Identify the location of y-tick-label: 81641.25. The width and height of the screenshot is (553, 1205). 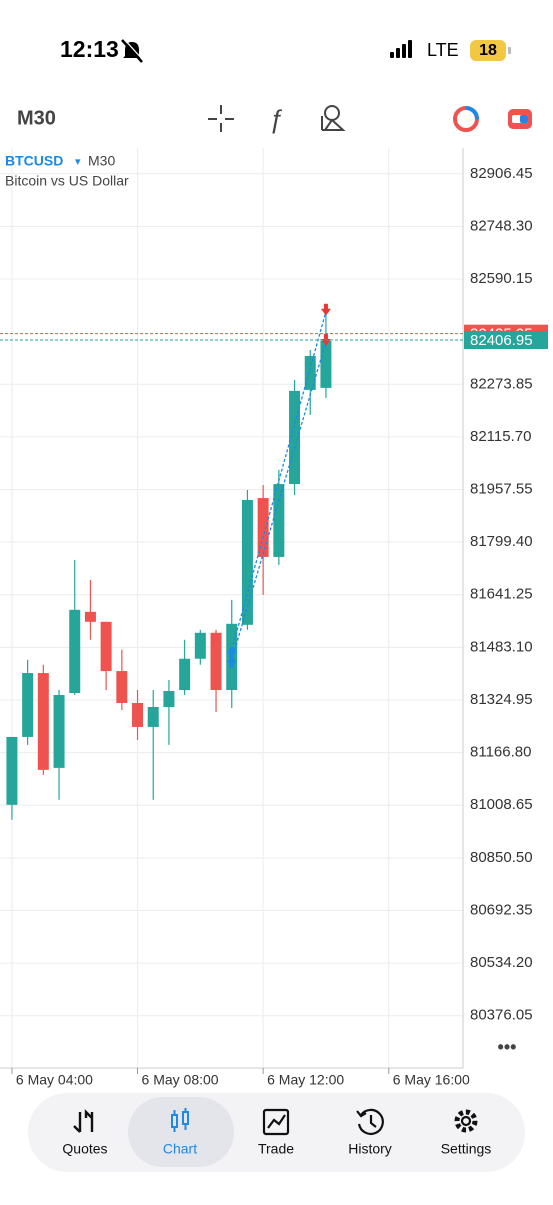
(501, 594).